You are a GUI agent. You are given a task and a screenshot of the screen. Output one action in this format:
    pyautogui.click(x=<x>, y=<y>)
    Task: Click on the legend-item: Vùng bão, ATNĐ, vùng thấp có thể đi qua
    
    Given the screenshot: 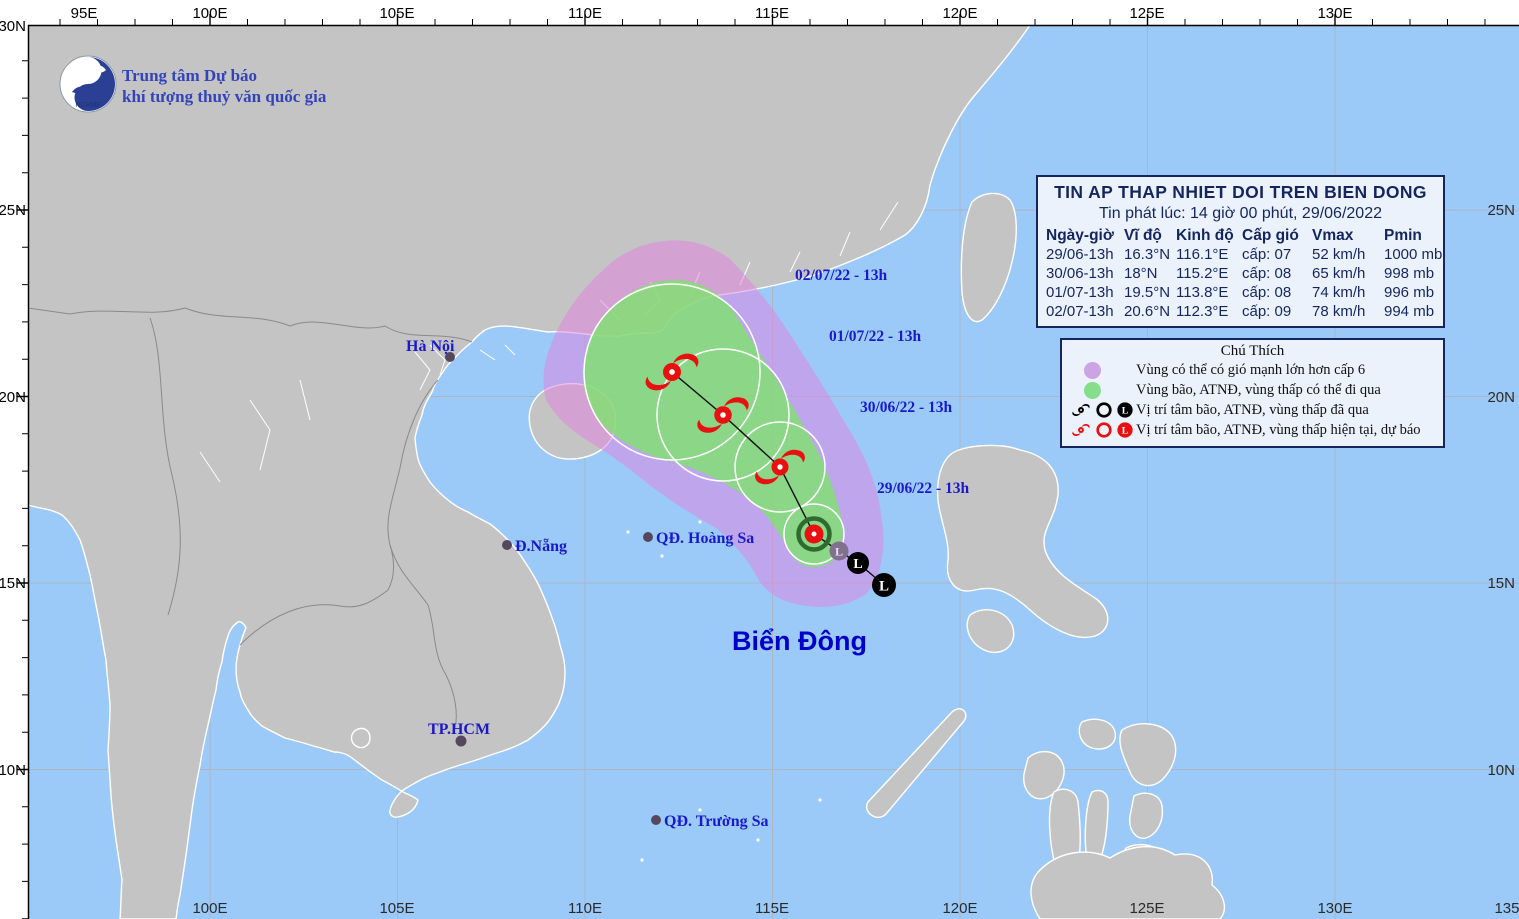 What is the action you would take?
    pyautogui.click(x=1252, y=390)
    